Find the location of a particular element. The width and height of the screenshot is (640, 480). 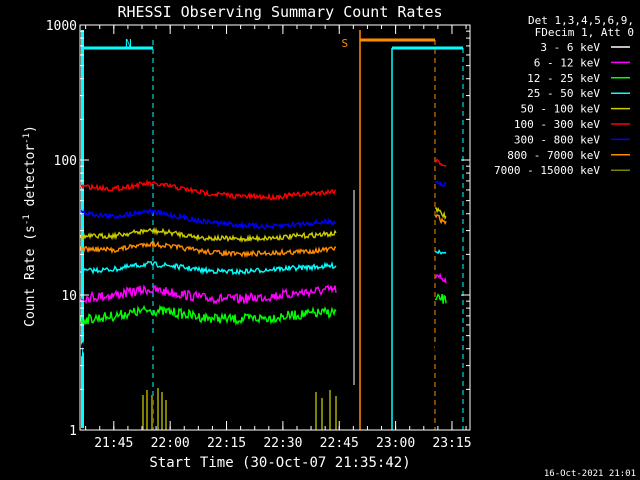

x-tick-label-3: 22:30 is located at coordinates (282, 443).